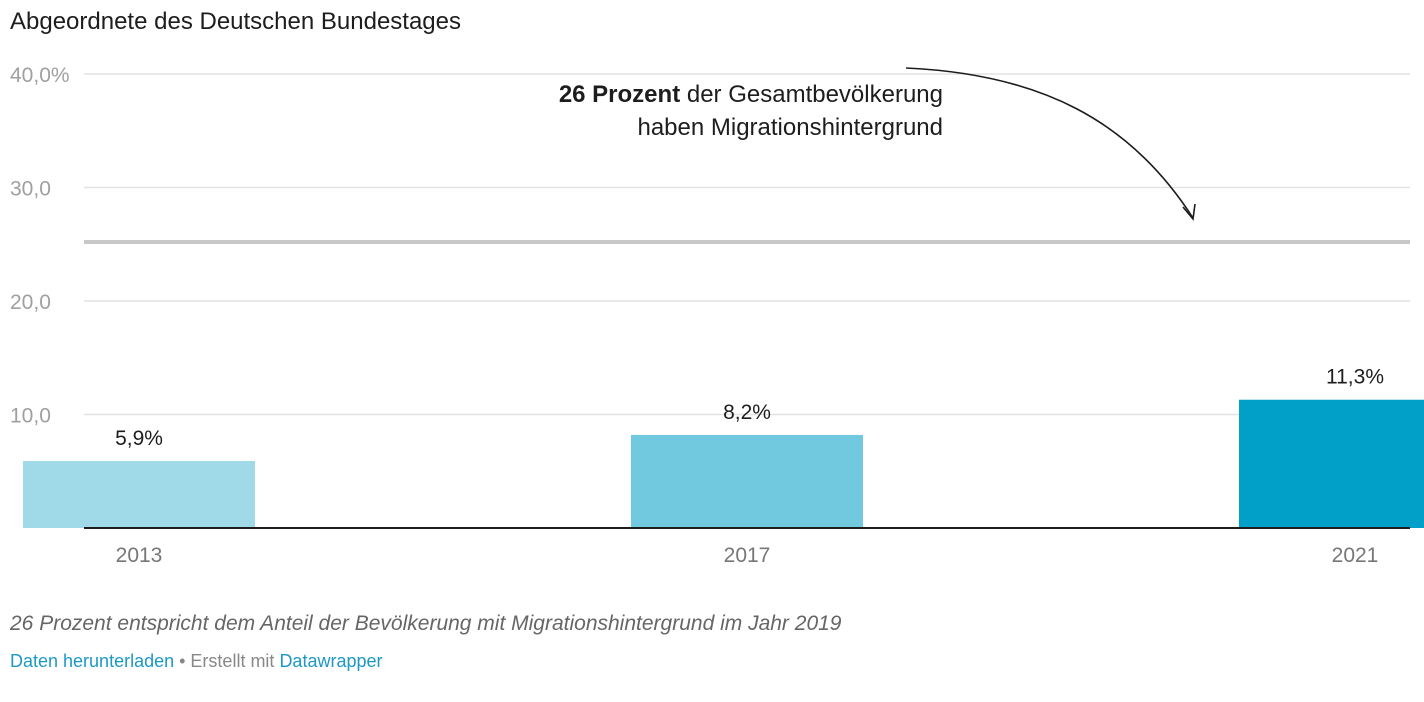 The height and width of the screenshot is (702, 1424). What do you see at coordinates (1049, 143) in the screenshot?
I see `annotation-arrow` at bounding box center [1049, 143].